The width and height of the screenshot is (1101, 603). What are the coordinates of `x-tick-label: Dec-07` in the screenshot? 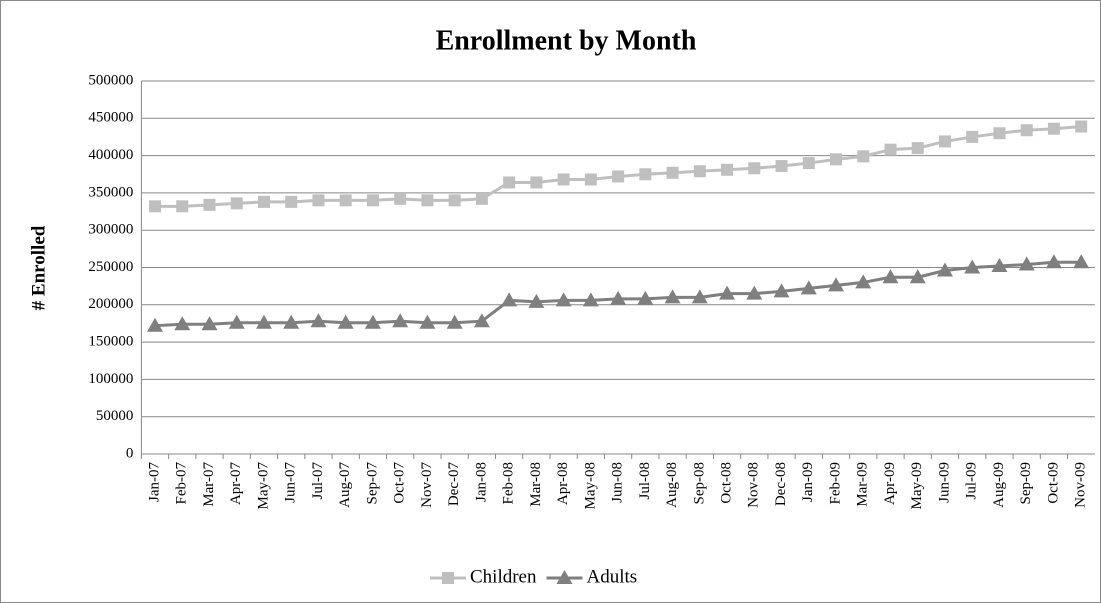 It's located at (454, 484).